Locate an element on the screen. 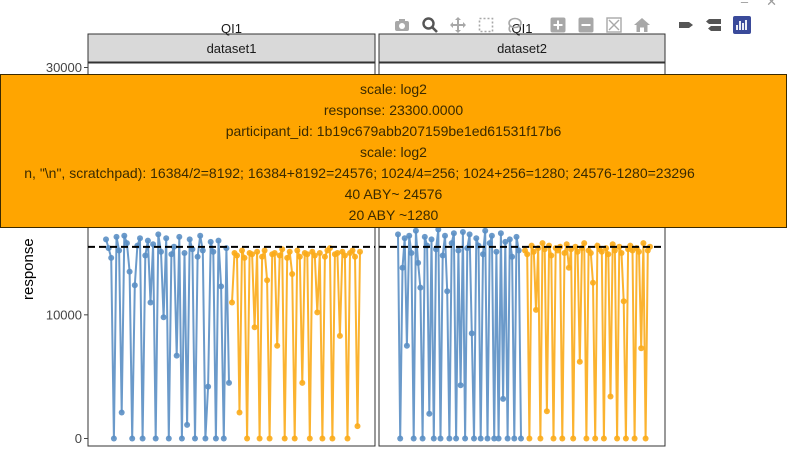 The image size is (787, 450). minimize-button: – is located at coordinates (744, 4).